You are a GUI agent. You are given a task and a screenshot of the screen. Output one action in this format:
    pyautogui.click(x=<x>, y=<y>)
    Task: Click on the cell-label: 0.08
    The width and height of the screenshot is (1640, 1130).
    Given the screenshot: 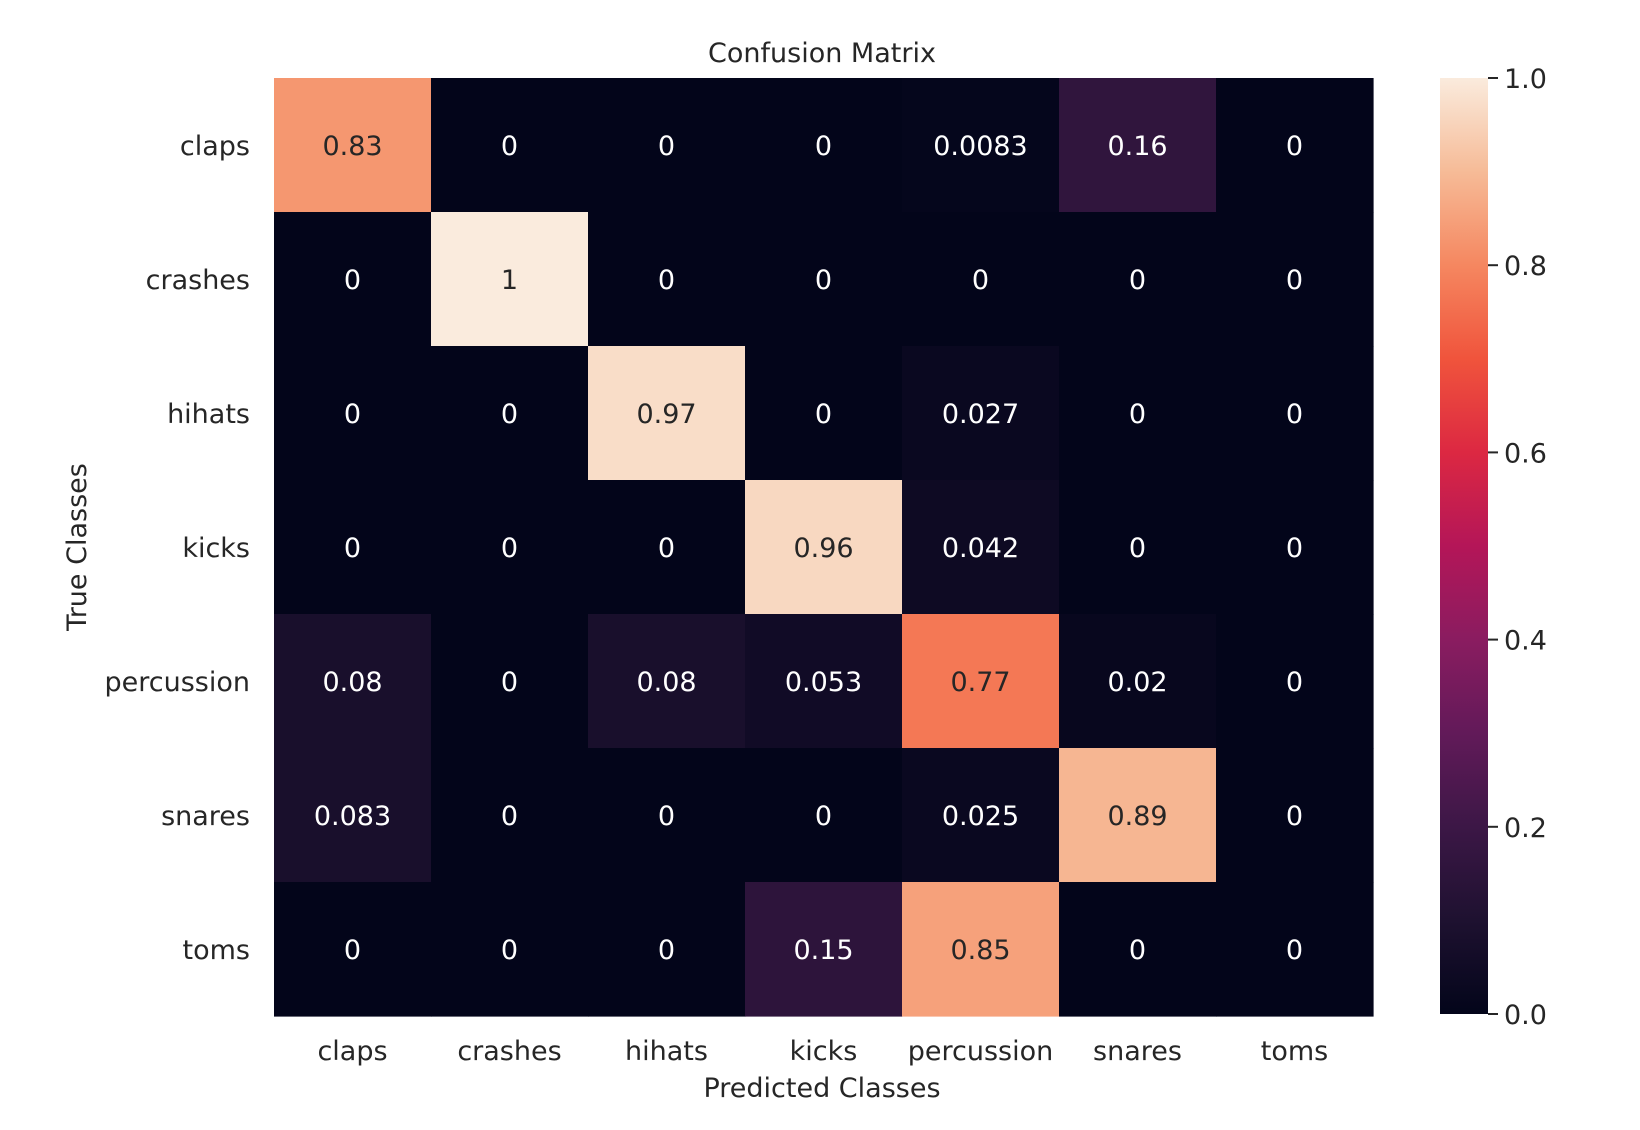 What is the action you would take?
    pyautogui.click(x=666, y=682)
    